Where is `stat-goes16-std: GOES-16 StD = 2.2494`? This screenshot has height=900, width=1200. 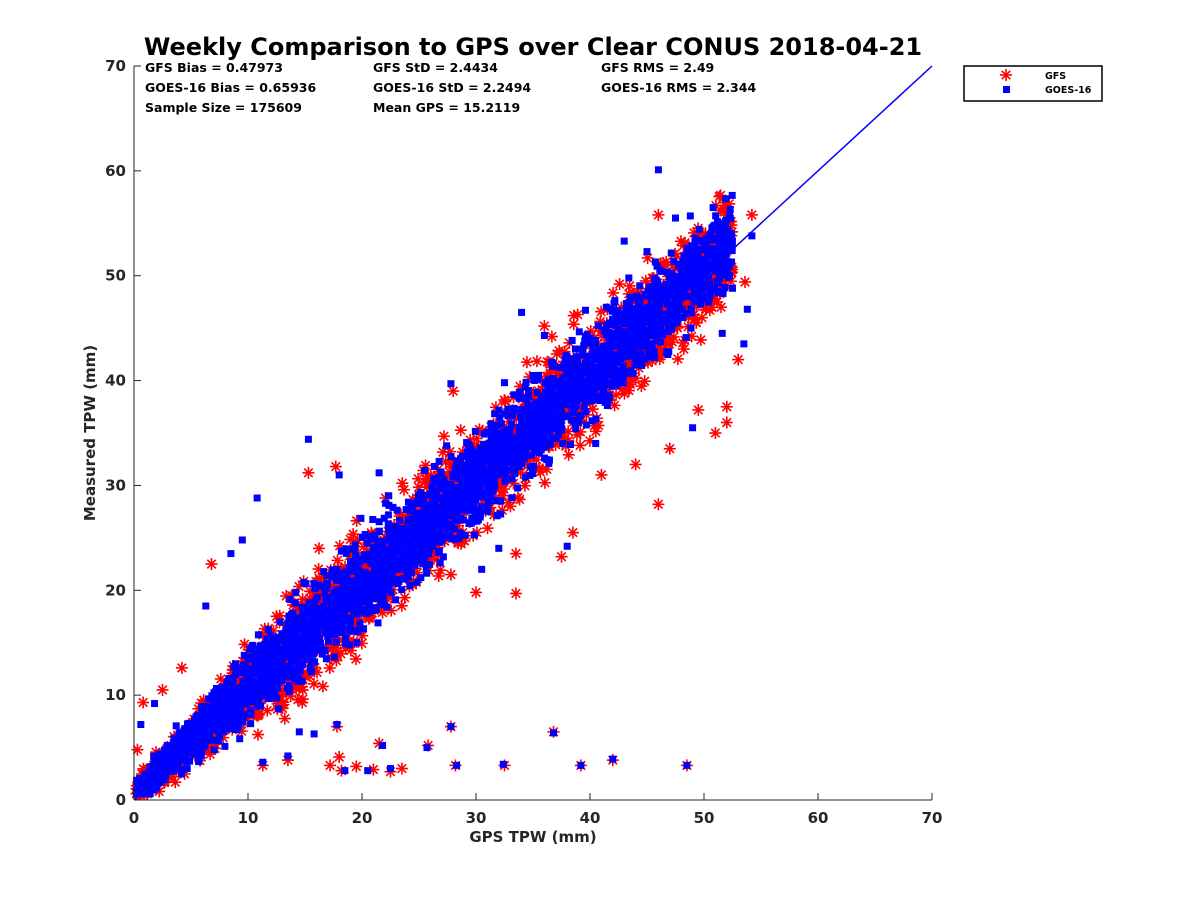
stat-goes16-std: GOES-16 StD = 2.2494 is located at coordinates (452, 87).